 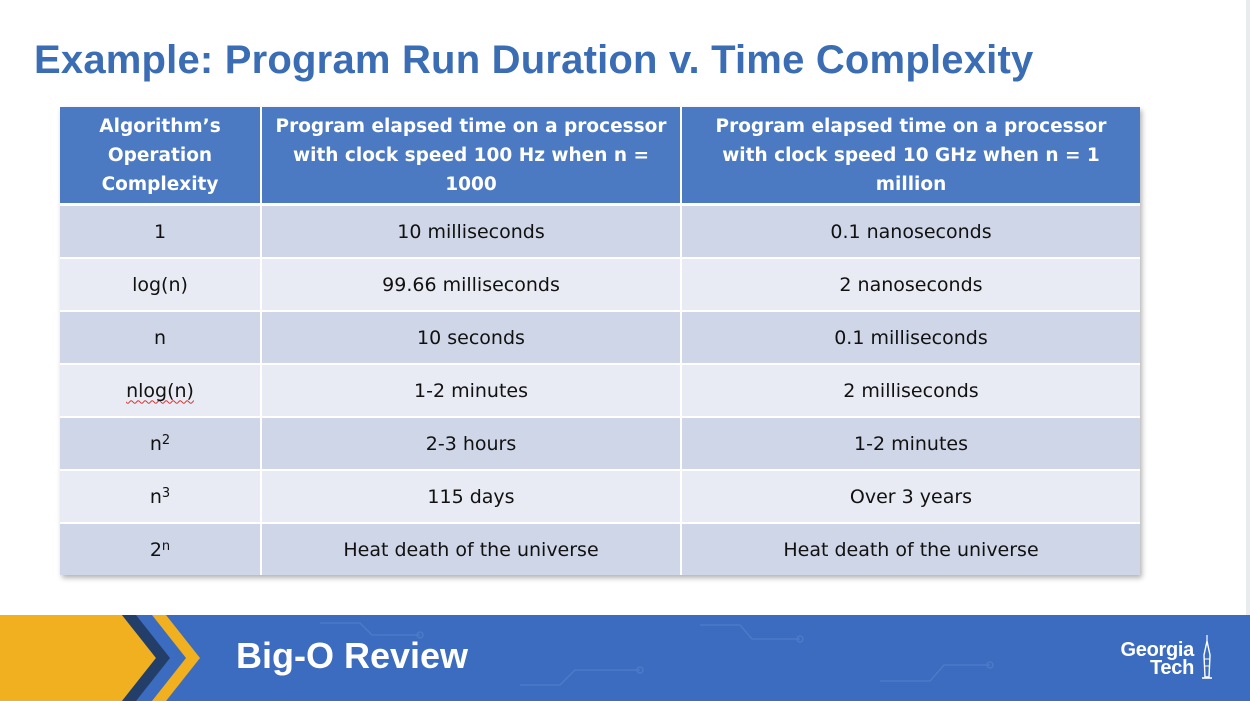 What do you see at coordinates (471, 231) in the screenshot?
I see `time-100hz-cell: 10 milliseconds` at bounding box center [471, 231].